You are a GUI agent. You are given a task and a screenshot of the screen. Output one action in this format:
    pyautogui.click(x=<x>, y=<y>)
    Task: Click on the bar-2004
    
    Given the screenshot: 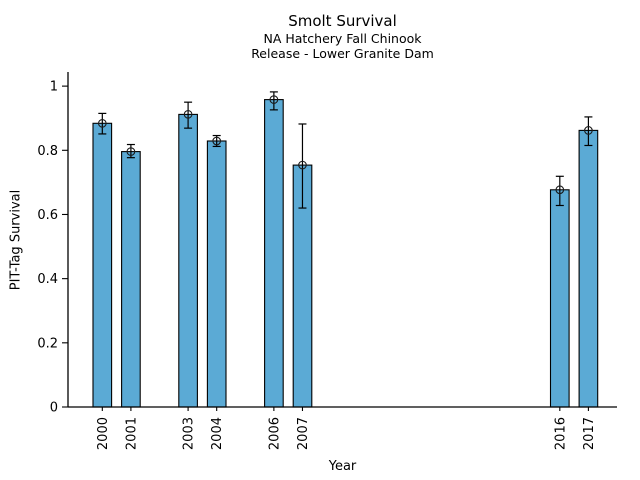 What is the action you would take?
    pyautogui.click(x=216, y=274)
    